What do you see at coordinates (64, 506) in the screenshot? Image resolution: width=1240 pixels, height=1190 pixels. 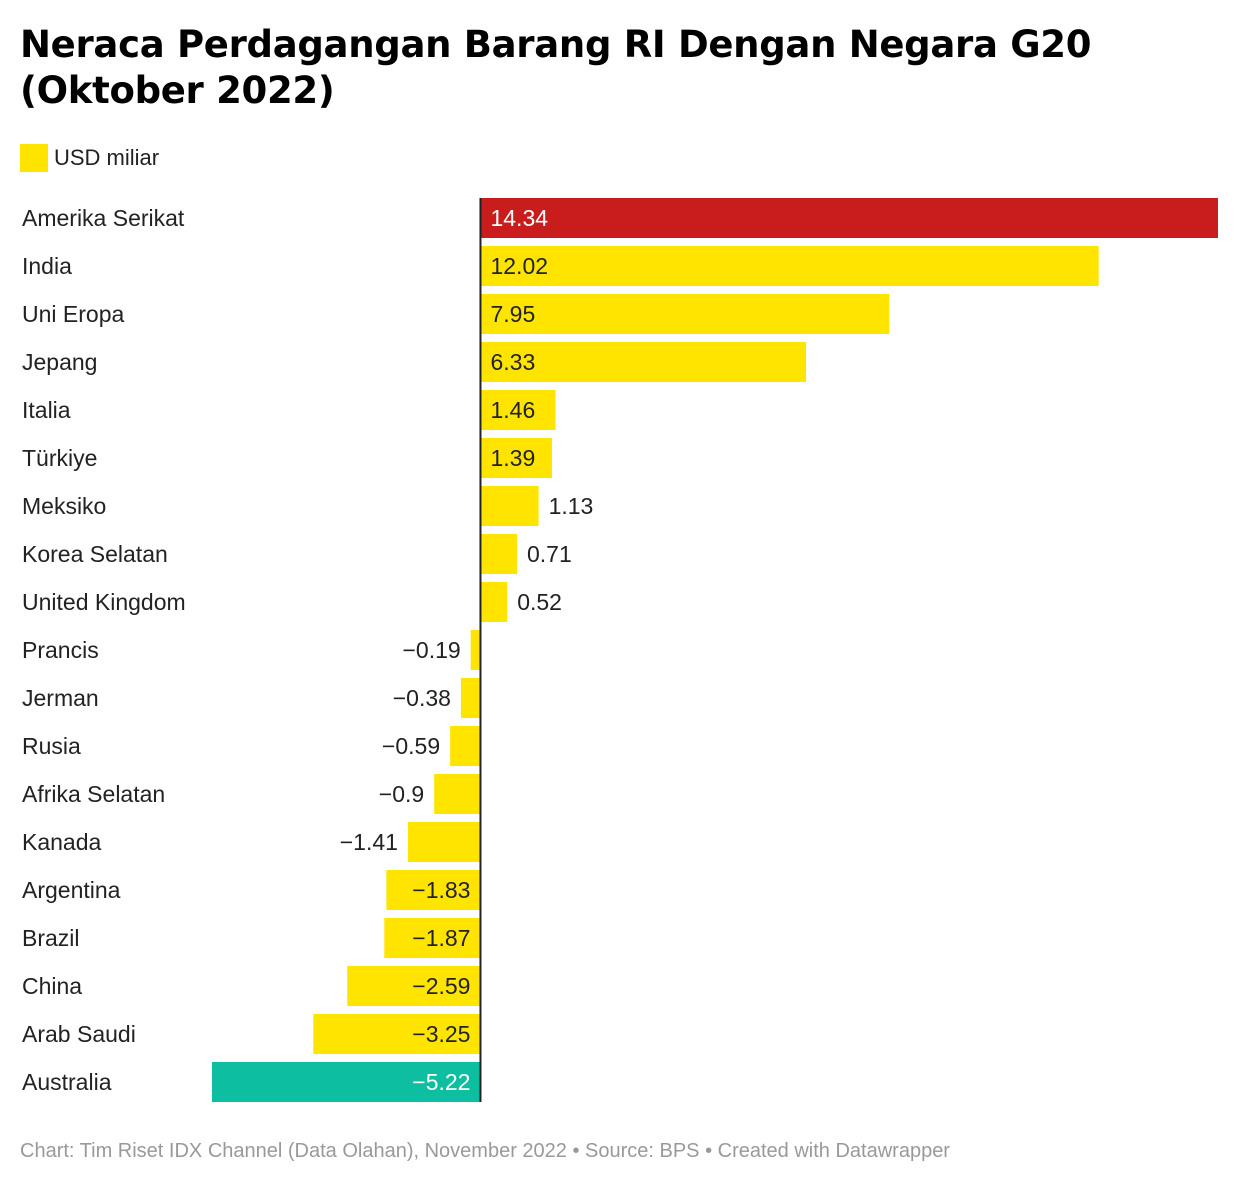 I see `category-label: Meksiko` at bounding box center [64, 506].